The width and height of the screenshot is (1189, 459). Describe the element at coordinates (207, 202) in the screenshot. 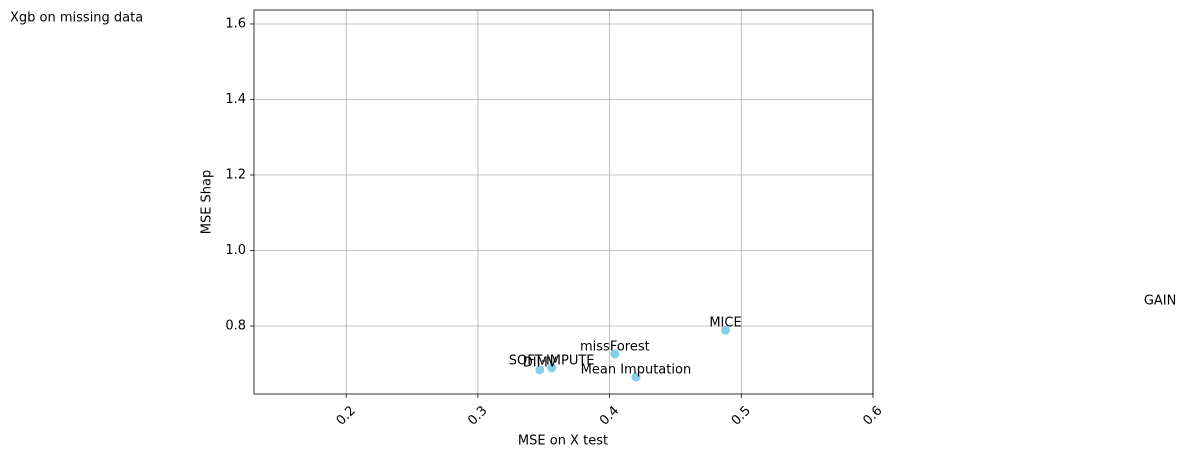

I see `y-axis-label: MSE Shap` at that location.